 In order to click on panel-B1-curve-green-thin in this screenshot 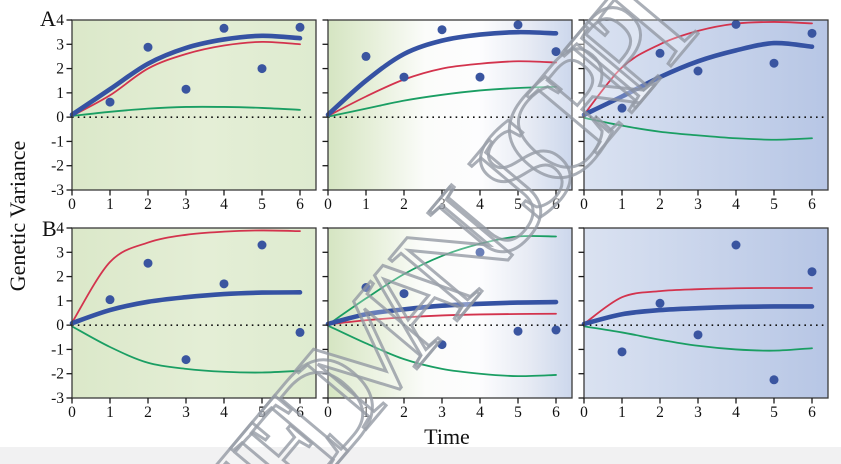, I will do `click(186, 349)`.